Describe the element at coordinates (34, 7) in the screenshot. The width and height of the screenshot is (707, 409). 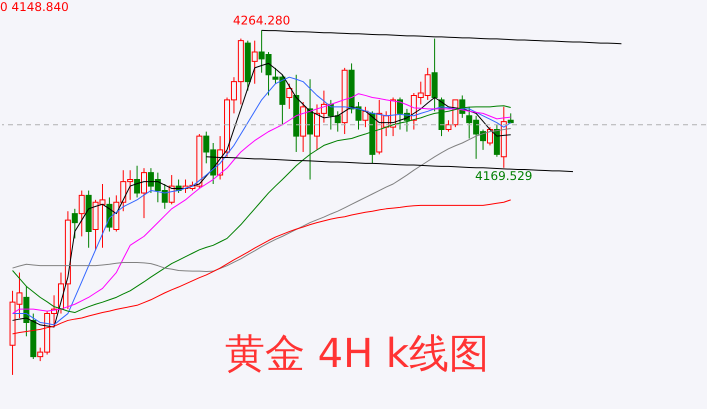
I see `text: 0 4148.840` at that location.